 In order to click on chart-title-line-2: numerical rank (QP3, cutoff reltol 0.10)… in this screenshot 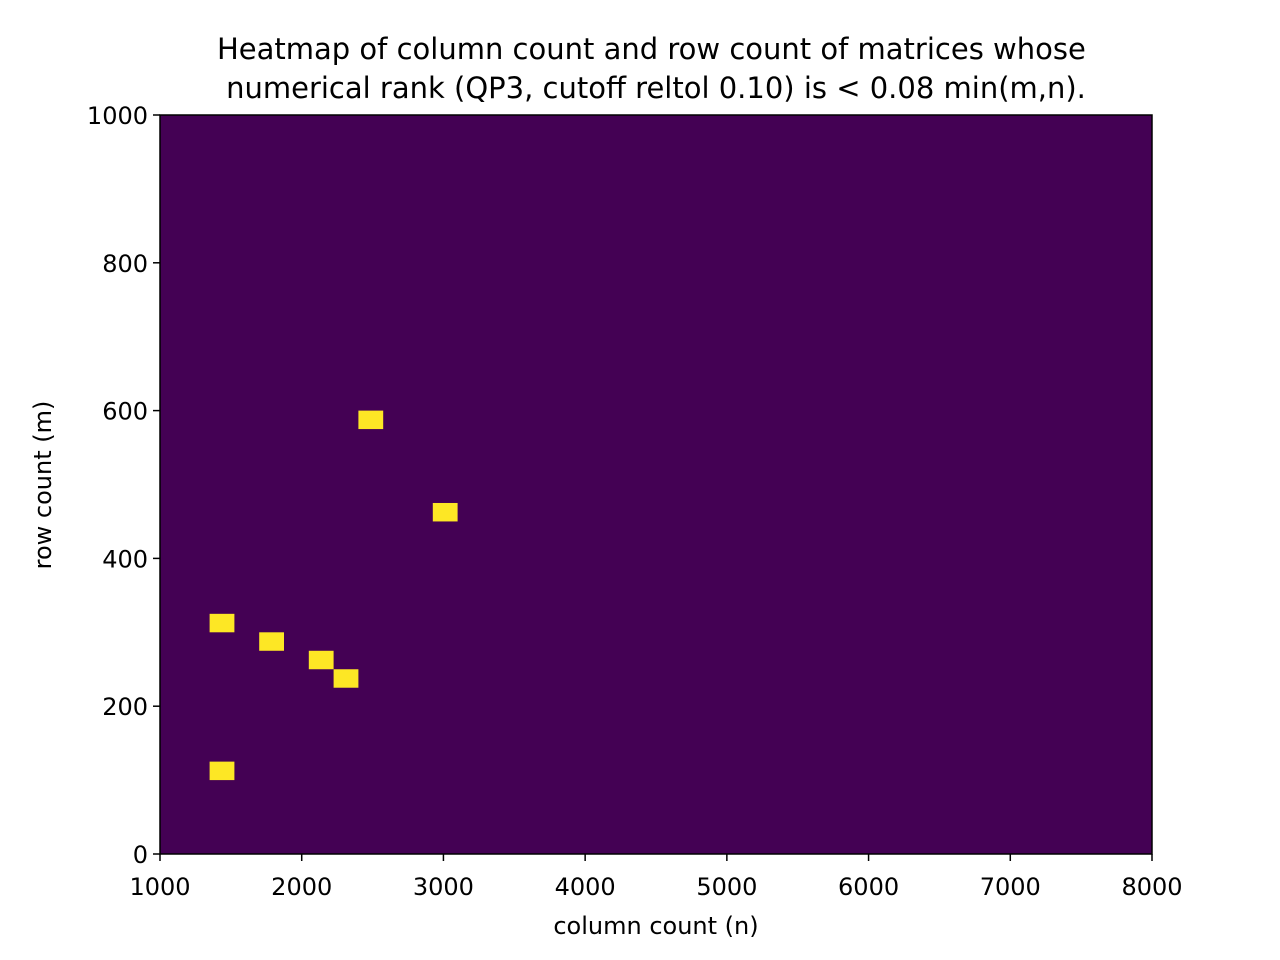, I will do `click(656, 88)`.